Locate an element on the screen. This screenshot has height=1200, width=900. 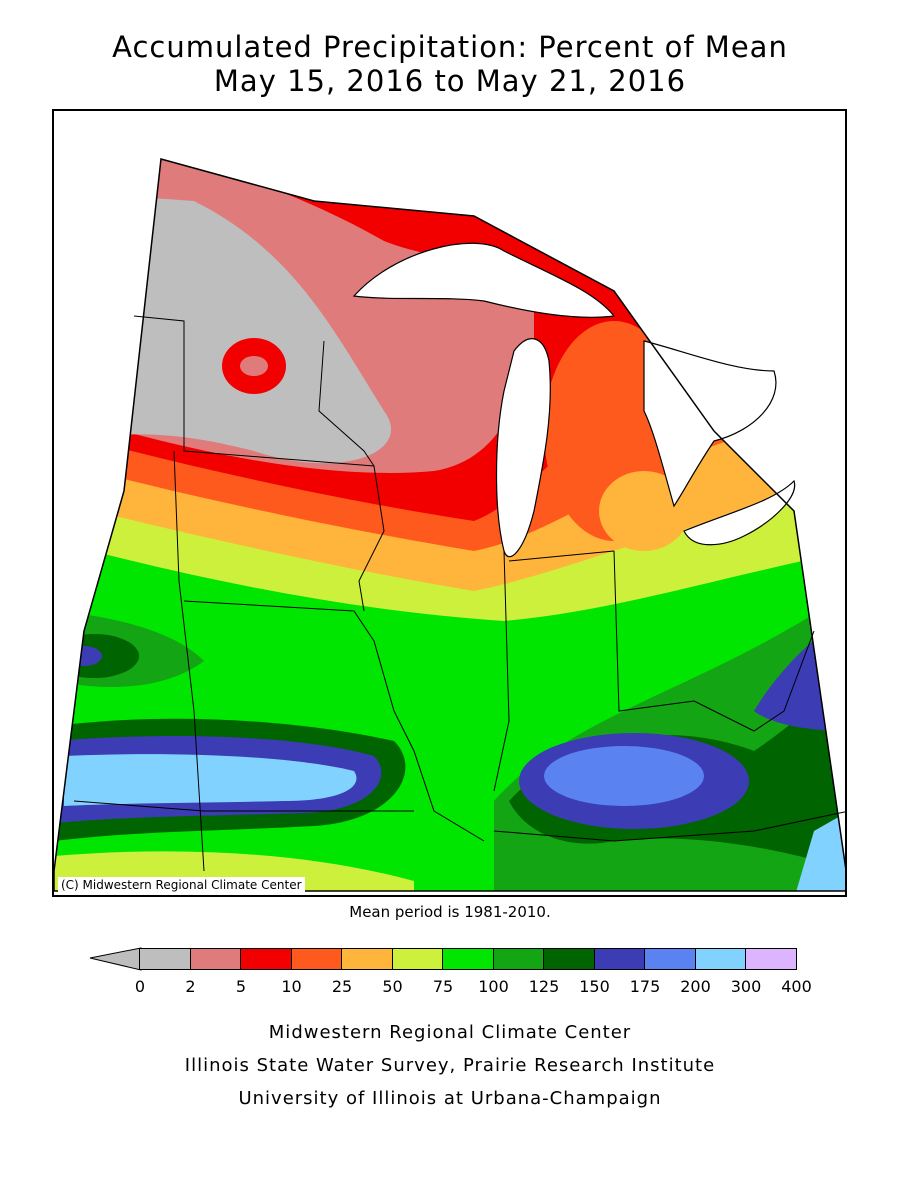
legend-bar is located at coordinates (468, 959).